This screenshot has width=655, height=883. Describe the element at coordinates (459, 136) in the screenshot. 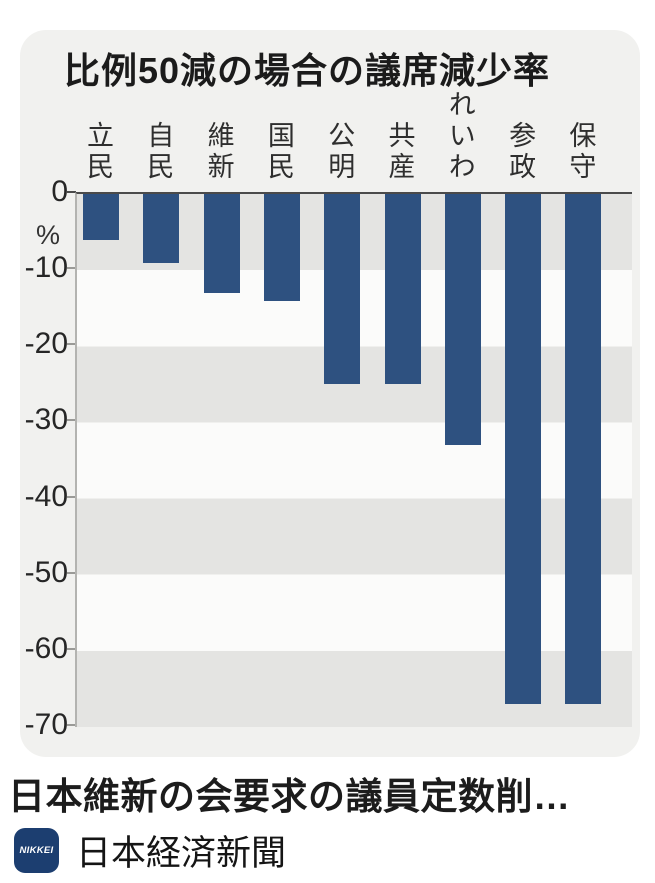

I see `category-label-れいわ: れいわ` at that location.